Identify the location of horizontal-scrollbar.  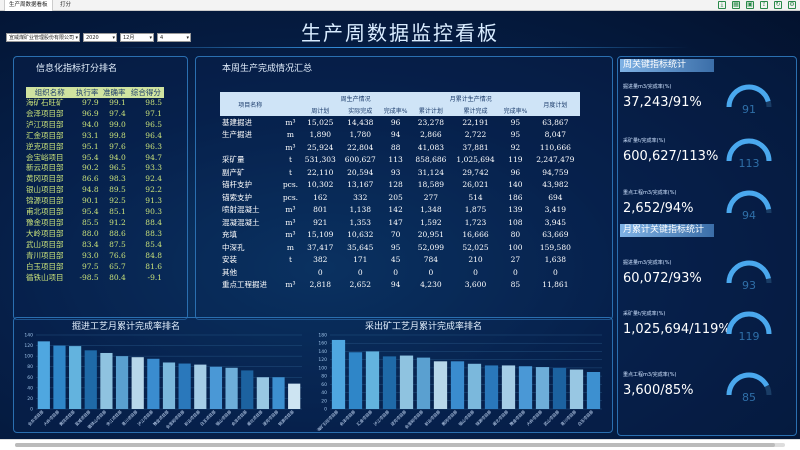
(400, 445).